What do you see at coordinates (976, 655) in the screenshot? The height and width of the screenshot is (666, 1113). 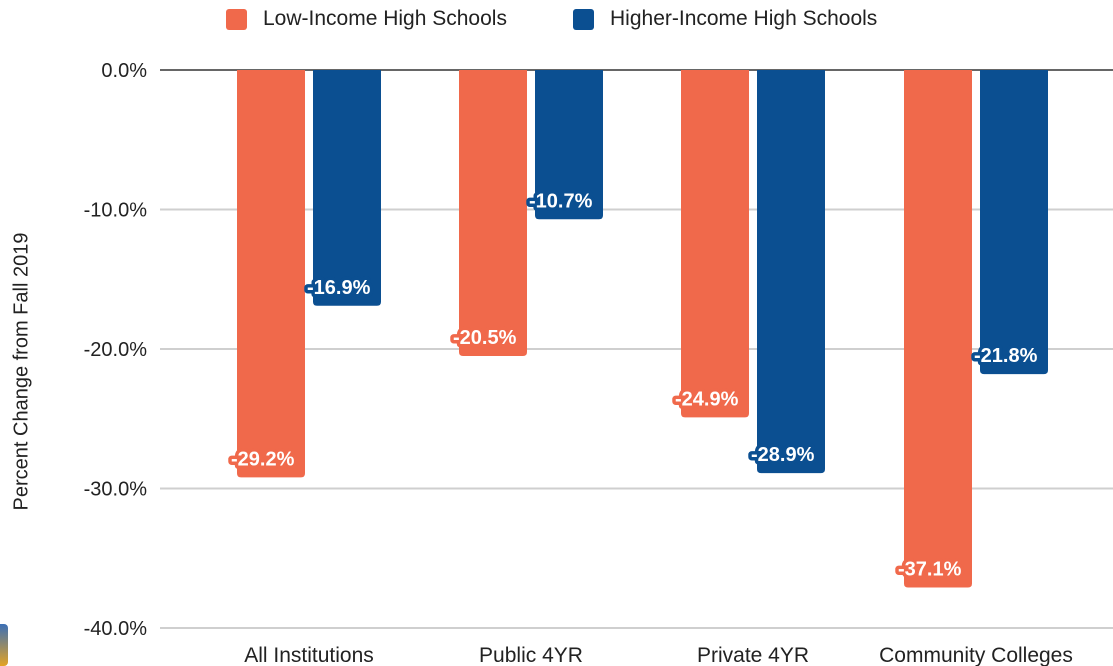 I see `x-tick-label: Community Colleges` at bounding box center [976, 655].